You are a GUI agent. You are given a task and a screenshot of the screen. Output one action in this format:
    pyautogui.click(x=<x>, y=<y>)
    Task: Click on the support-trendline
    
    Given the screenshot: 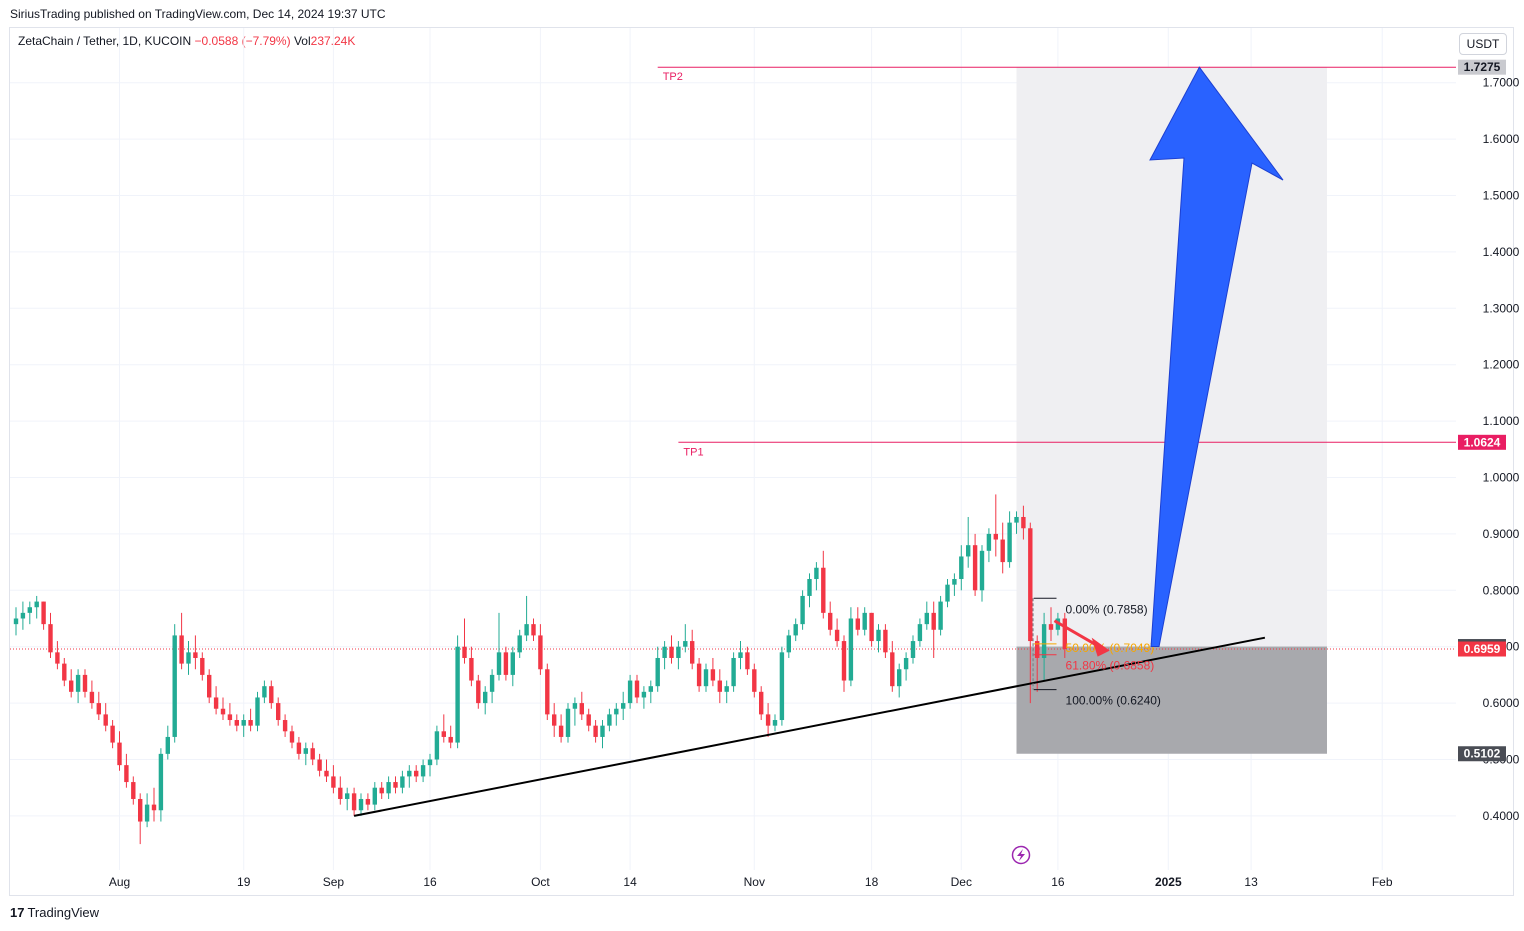 What is the action you would take?
    pyautogui.click(x=809, y=726)
    